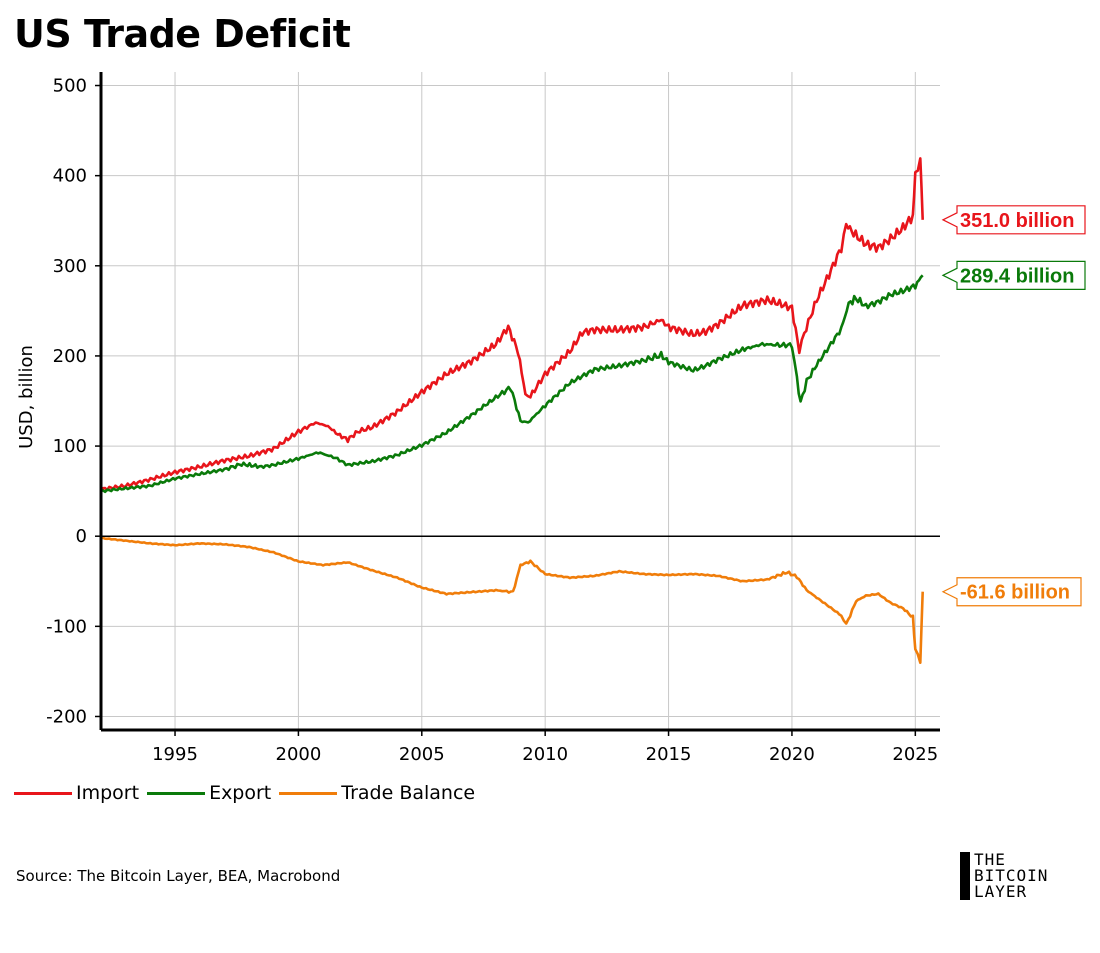 The image size is (1100, 953). Describe the element at coordinates (1013, 406) in the screenshot. I see `end-labels: 351.0 billion 289.4 billion -61.6 billion` at that location.